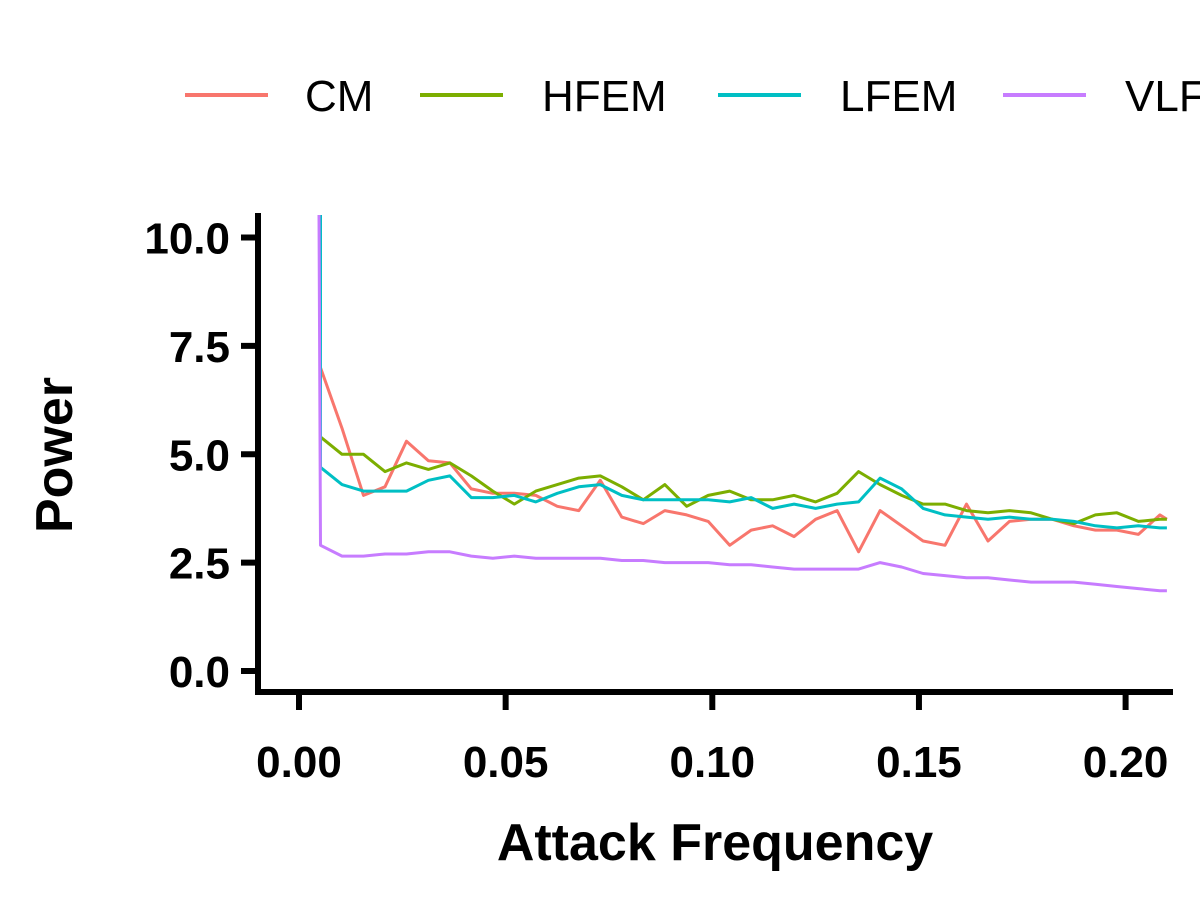 The image size is (1200, 900). What do you see at coordinates (692, 96) in the screenshot?
I see `legend: CM HFEM LFEM VLFEM` at bounding box center [692, 96].